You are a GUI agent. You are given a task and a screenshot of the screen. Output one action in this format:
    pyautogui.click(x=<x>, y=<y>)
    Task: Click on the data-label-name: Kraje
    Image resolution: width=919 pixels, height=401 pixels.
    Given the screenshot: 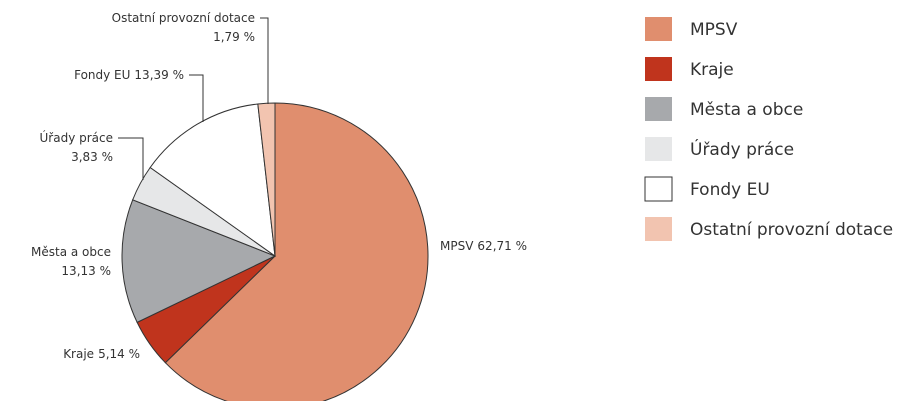 What is the action you would take?
    pyautogui.click(x=78, y=354)
    